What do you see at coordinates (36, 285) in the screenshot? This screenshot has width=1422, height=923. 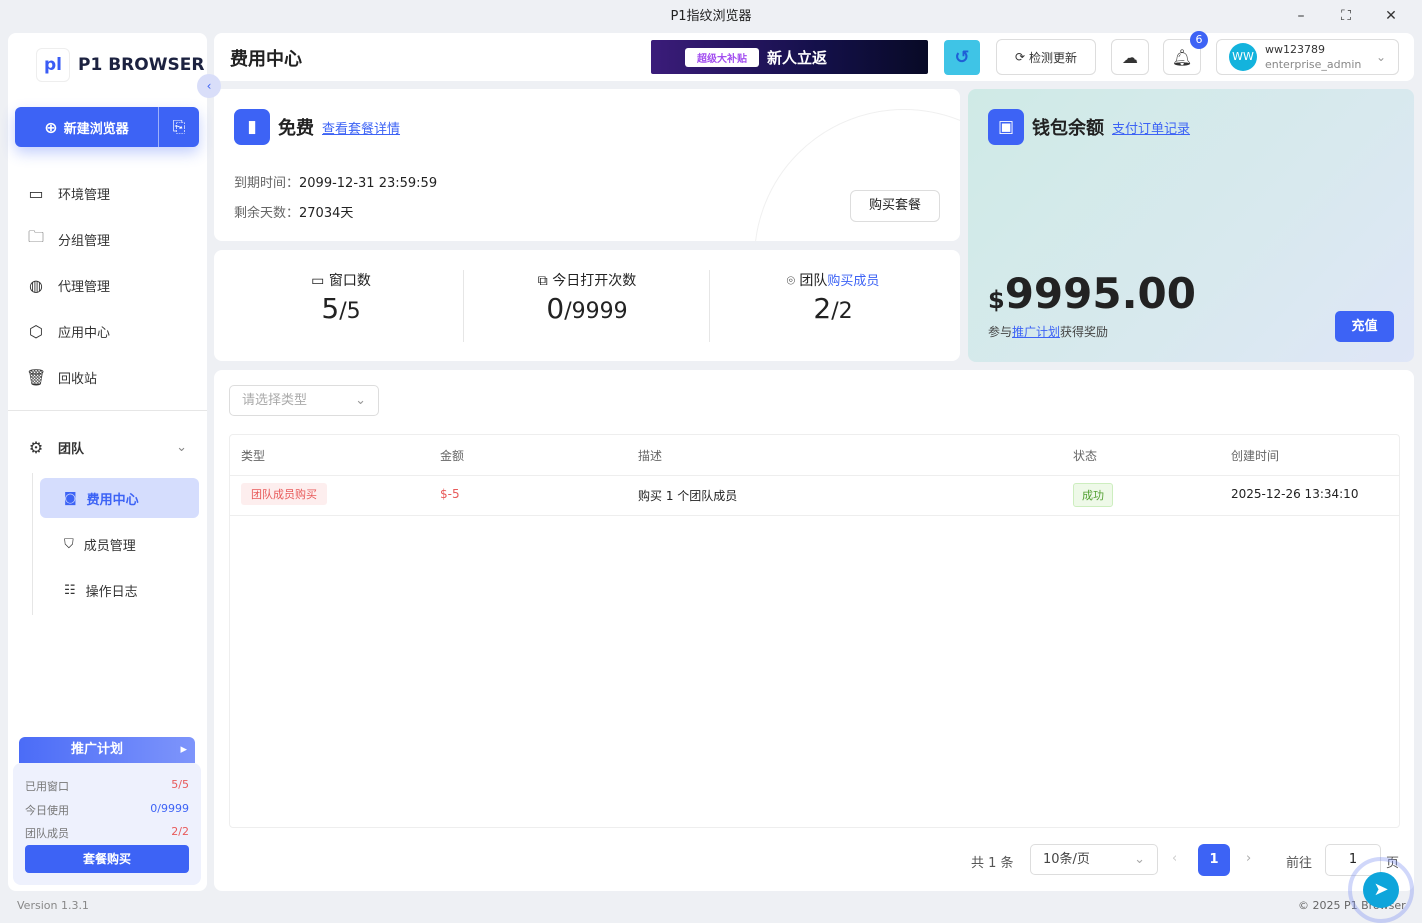 I see `proxy-icon: ◍` at bounding box center [36, 285].